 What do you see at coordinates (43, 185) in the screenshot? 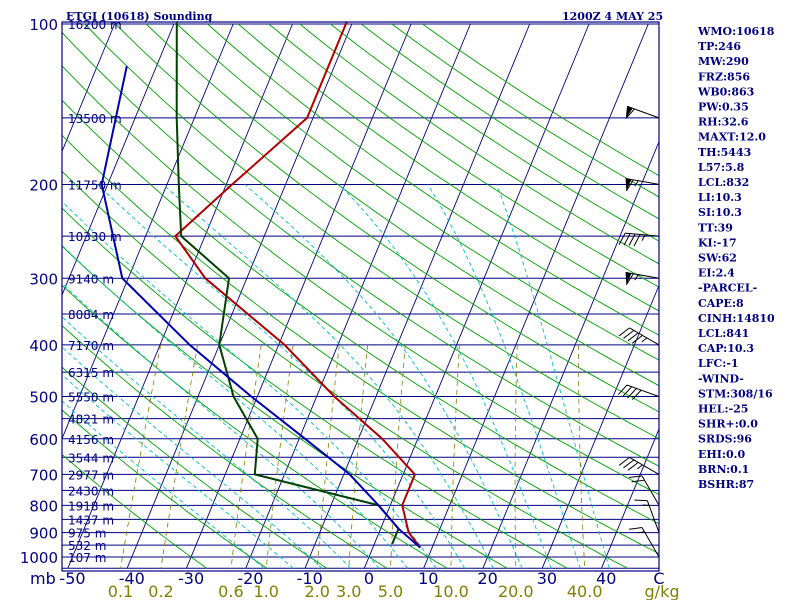
I see `pressure-tick-label: 200` at bounding box center [43, 185].